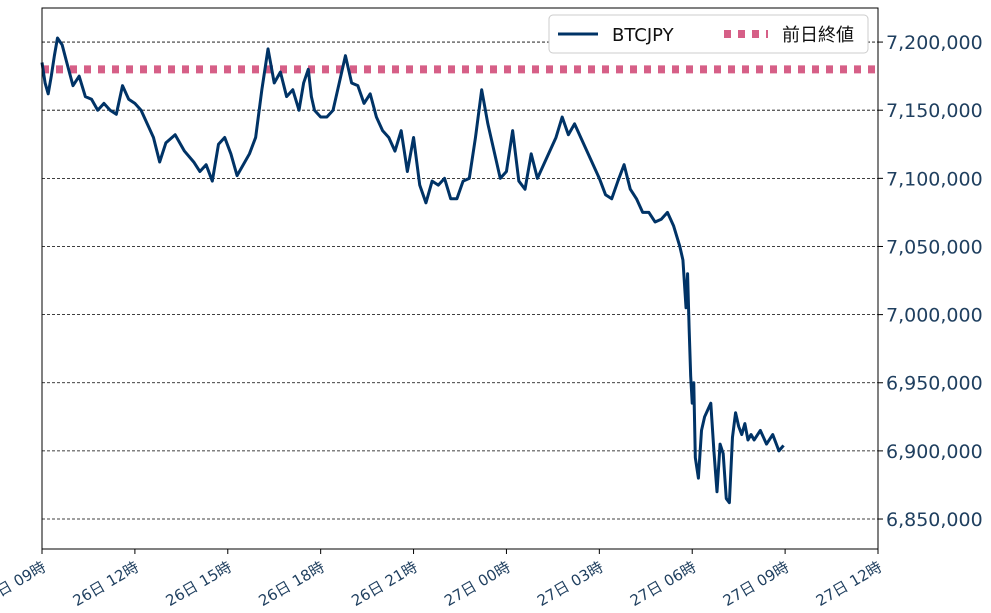 The image size is (991, 613). I want to click on legend: BTCJPY 前日終値, so click(708, 34).